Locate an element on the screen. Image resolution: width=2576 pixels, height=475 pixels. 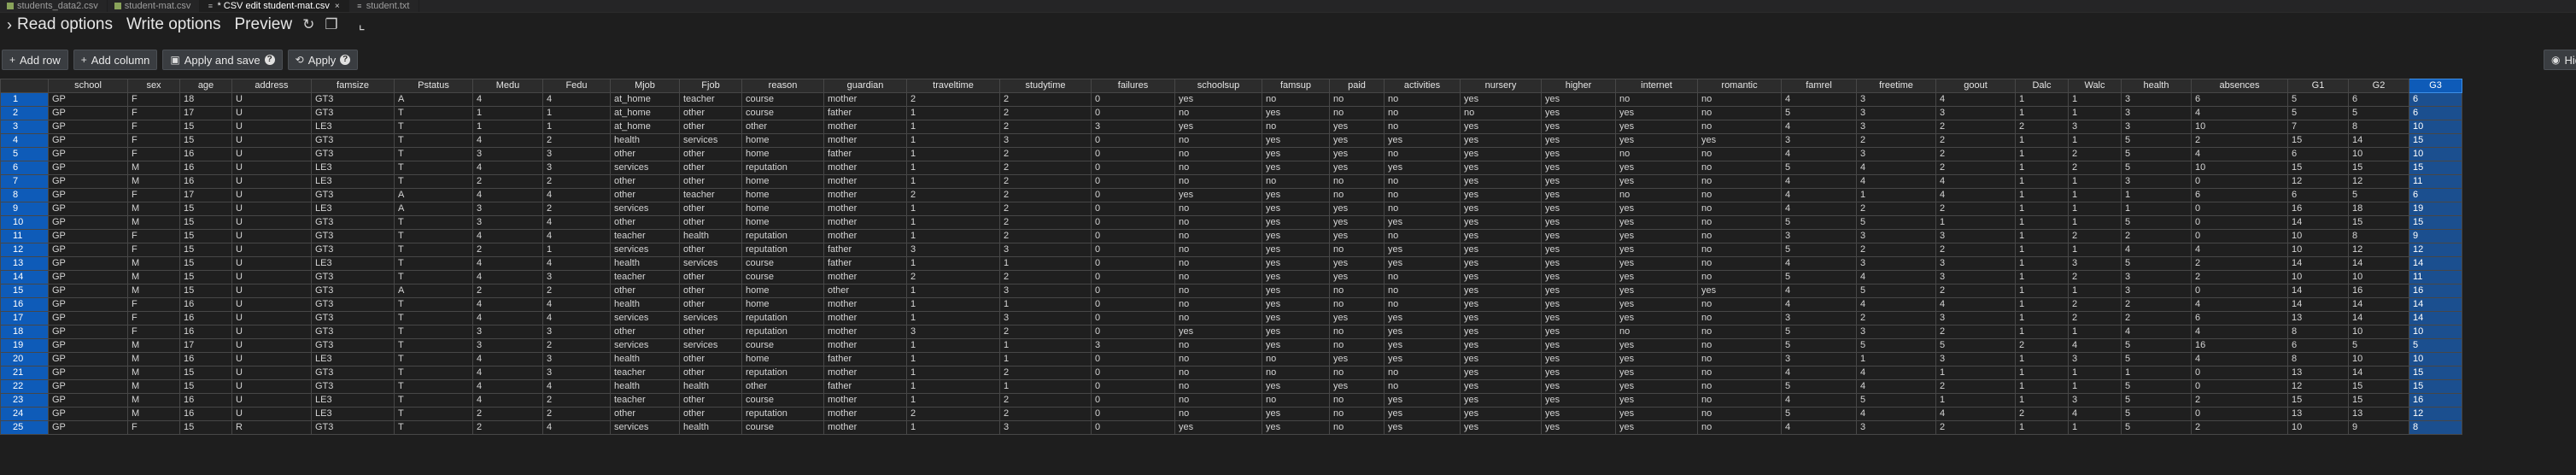
table-cell: health is located at coordinates (645, 386).